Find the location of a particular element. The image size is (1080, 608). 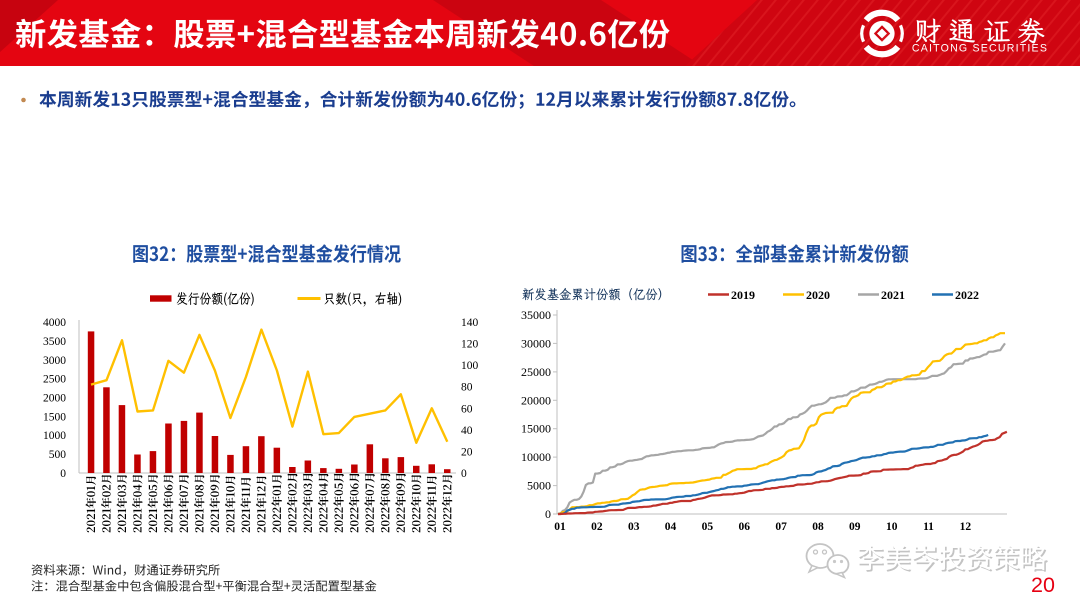

svg-text: 2020 is located at coordinates (818, 295).